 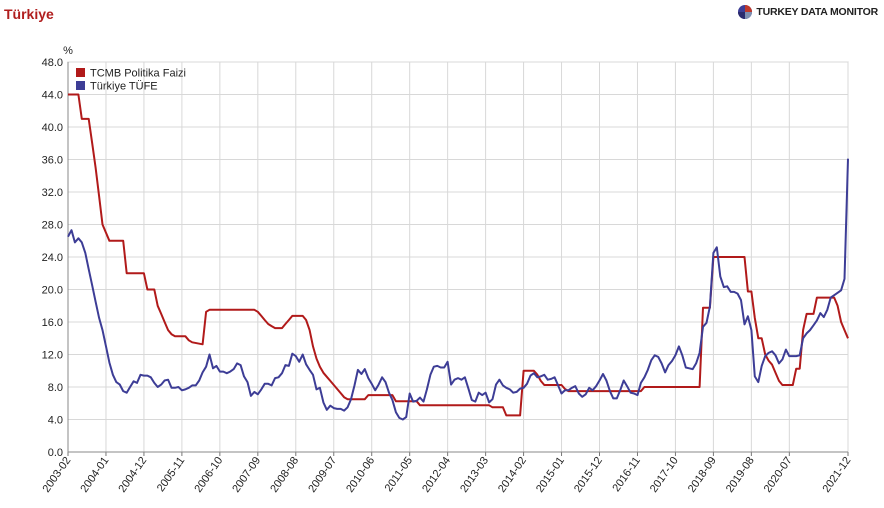 What do you see at coordinates (626, 474) in the screenshot?
I see `x-tick-label: 2016-11` at bounding box center [626, 474].